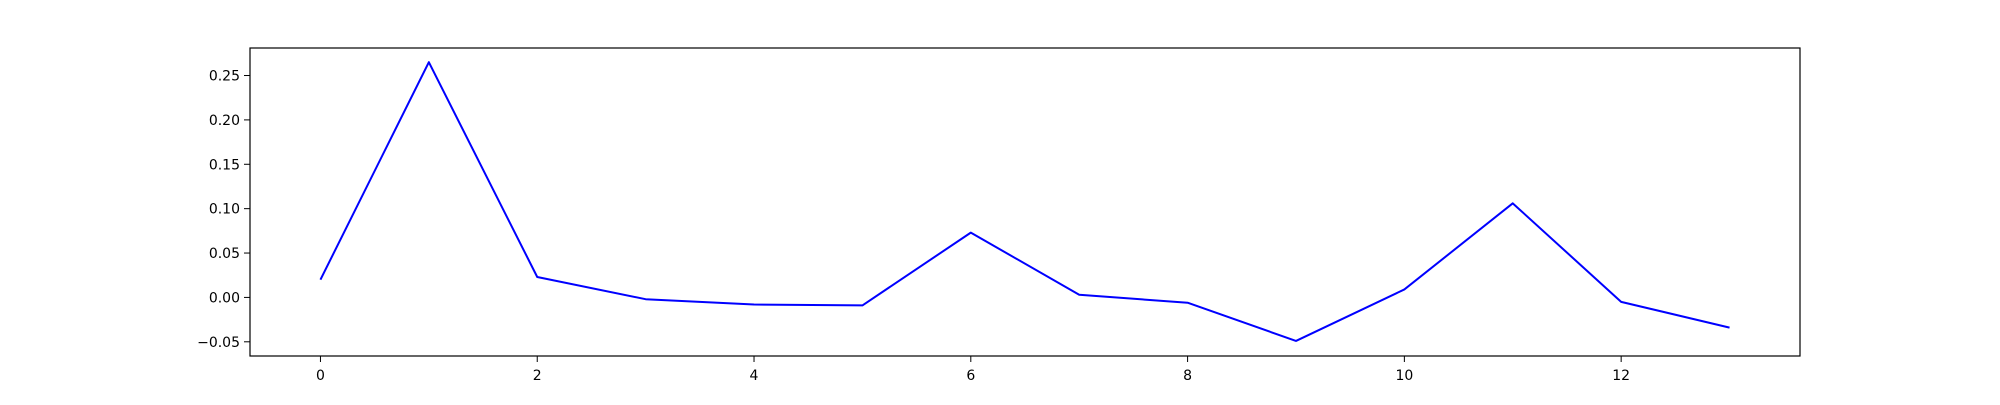 The image size is (2000, 405). I want to click on y-tick-label: 0.15, so click(224, 165).